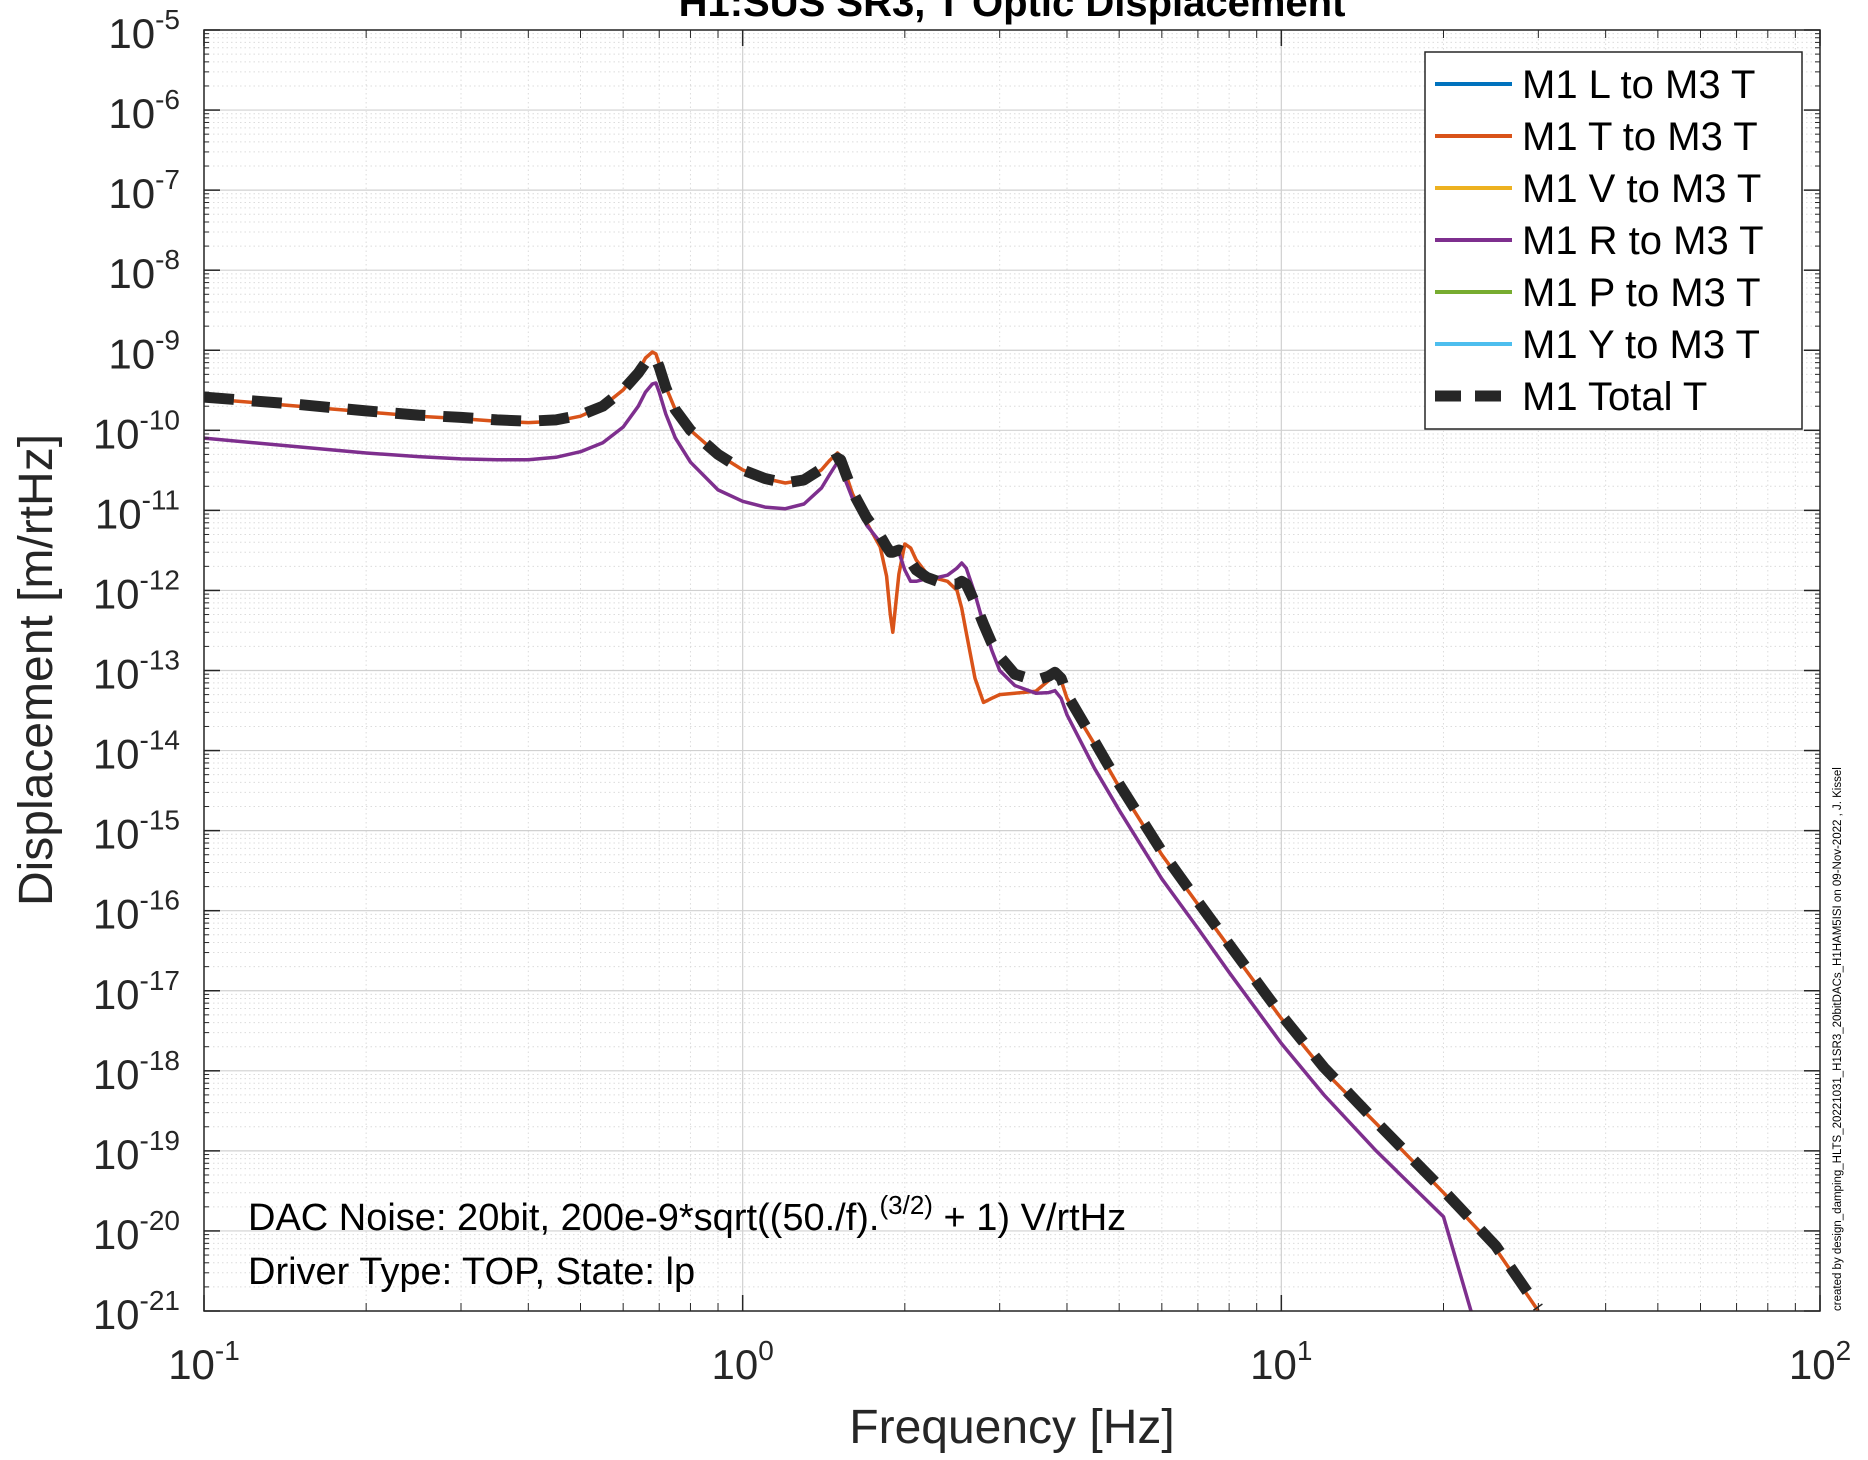 This screenshot has height=1460, width=1868. Describe the element at coordinates (1011, 1427) in the screenshot. I see `x-axis-label: Frequency [Hz]` at that location.